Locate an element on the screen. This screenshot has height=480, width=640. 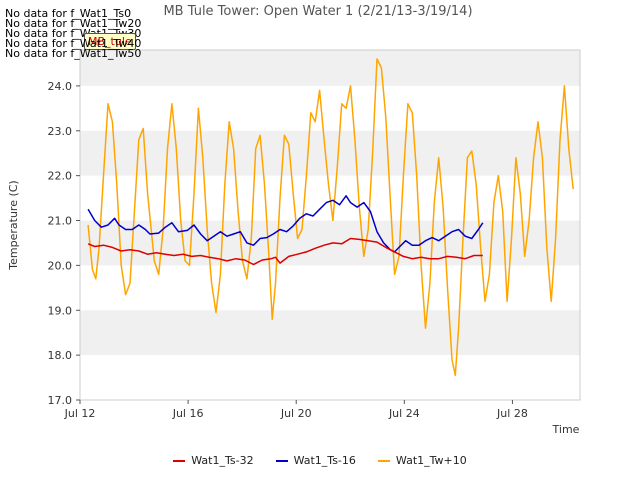
x-axis-label: Time is located at coordinates (566, 429).